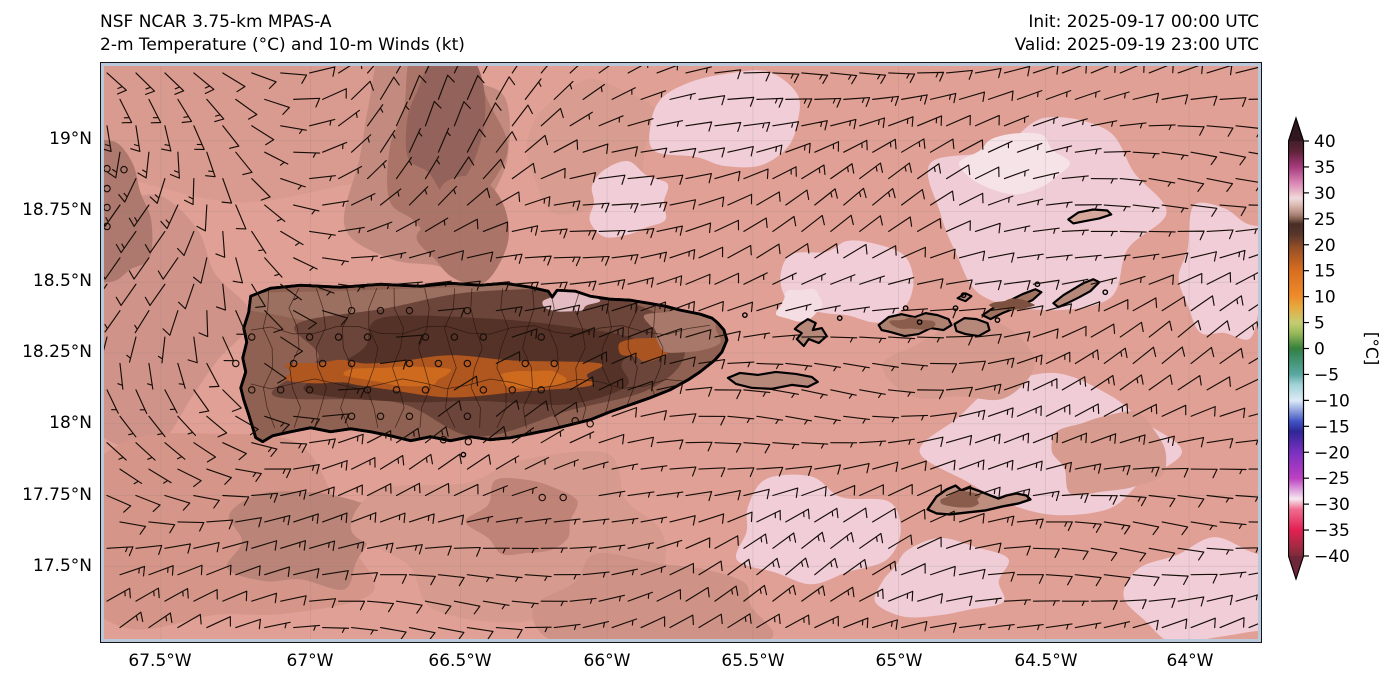 The width and height of the screenshot is (1394, 687). Describe the element at coordinates (1012, 304) in the screenshot. I see `tortola-ridge` at that location.